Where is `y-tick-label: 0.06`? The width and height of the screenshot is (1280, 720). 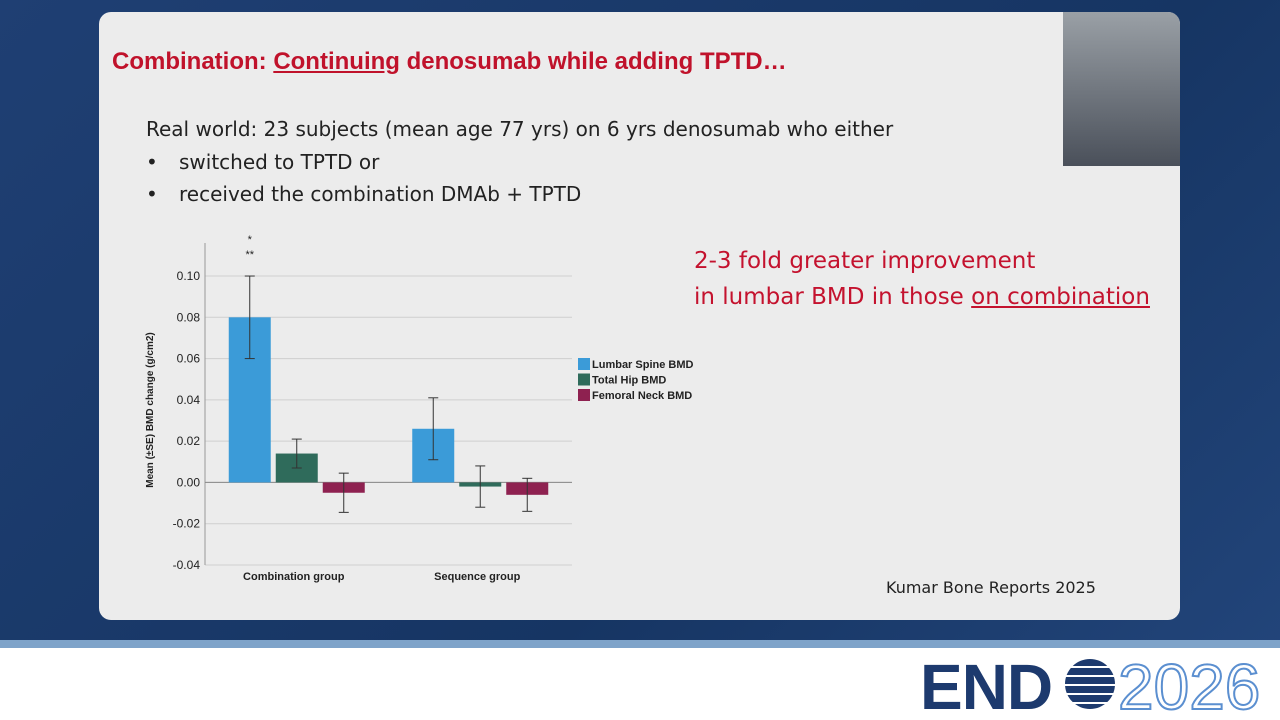
y-tick-label: 0.06 is located at coordinates (189, 359).